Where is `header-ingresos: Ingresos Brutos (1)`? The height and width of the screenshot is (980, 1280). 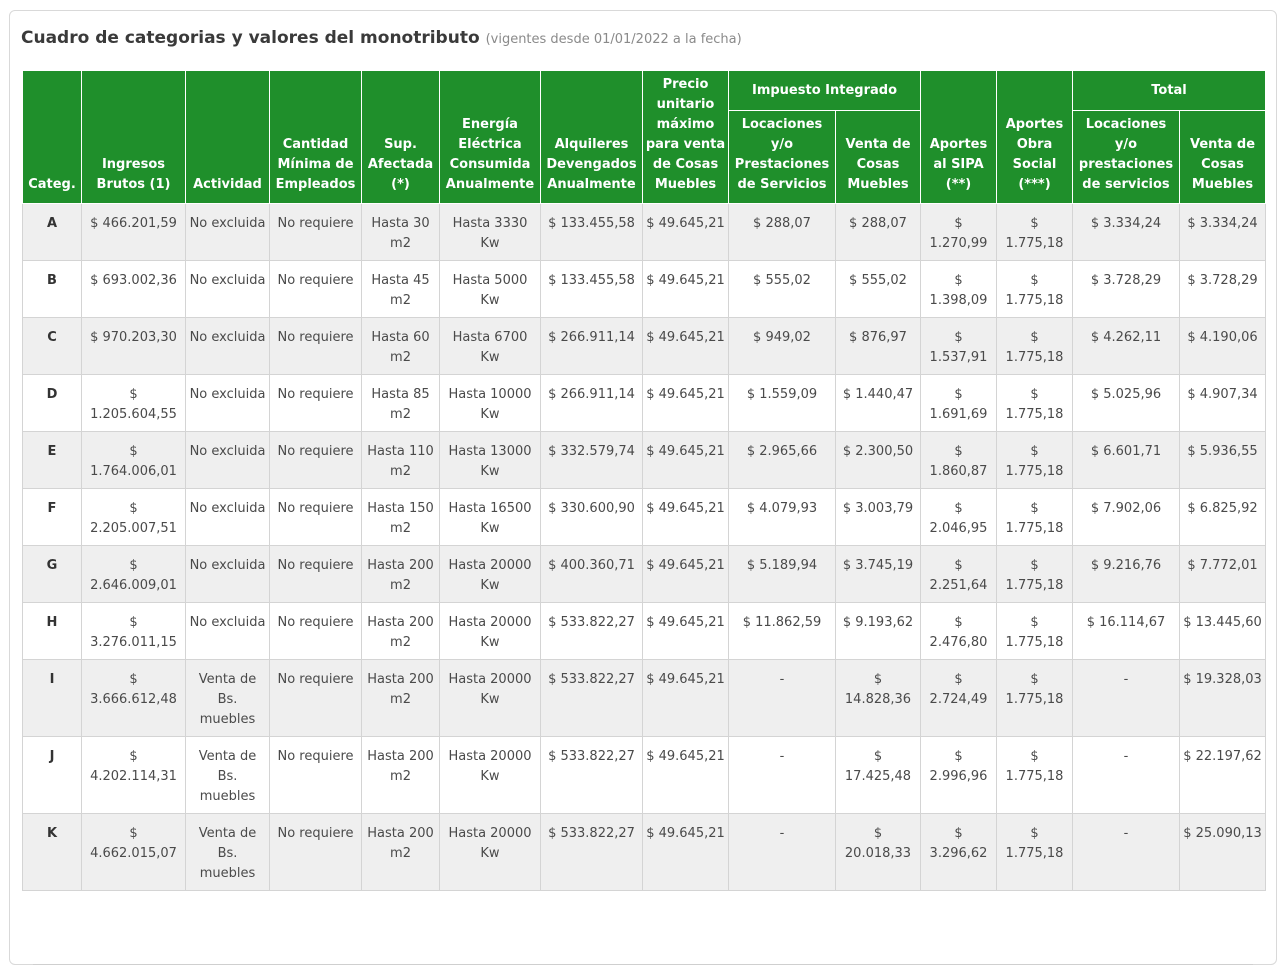
header-ingresos: Ingresos Brutos (1) is located at coordinates (133, 137).